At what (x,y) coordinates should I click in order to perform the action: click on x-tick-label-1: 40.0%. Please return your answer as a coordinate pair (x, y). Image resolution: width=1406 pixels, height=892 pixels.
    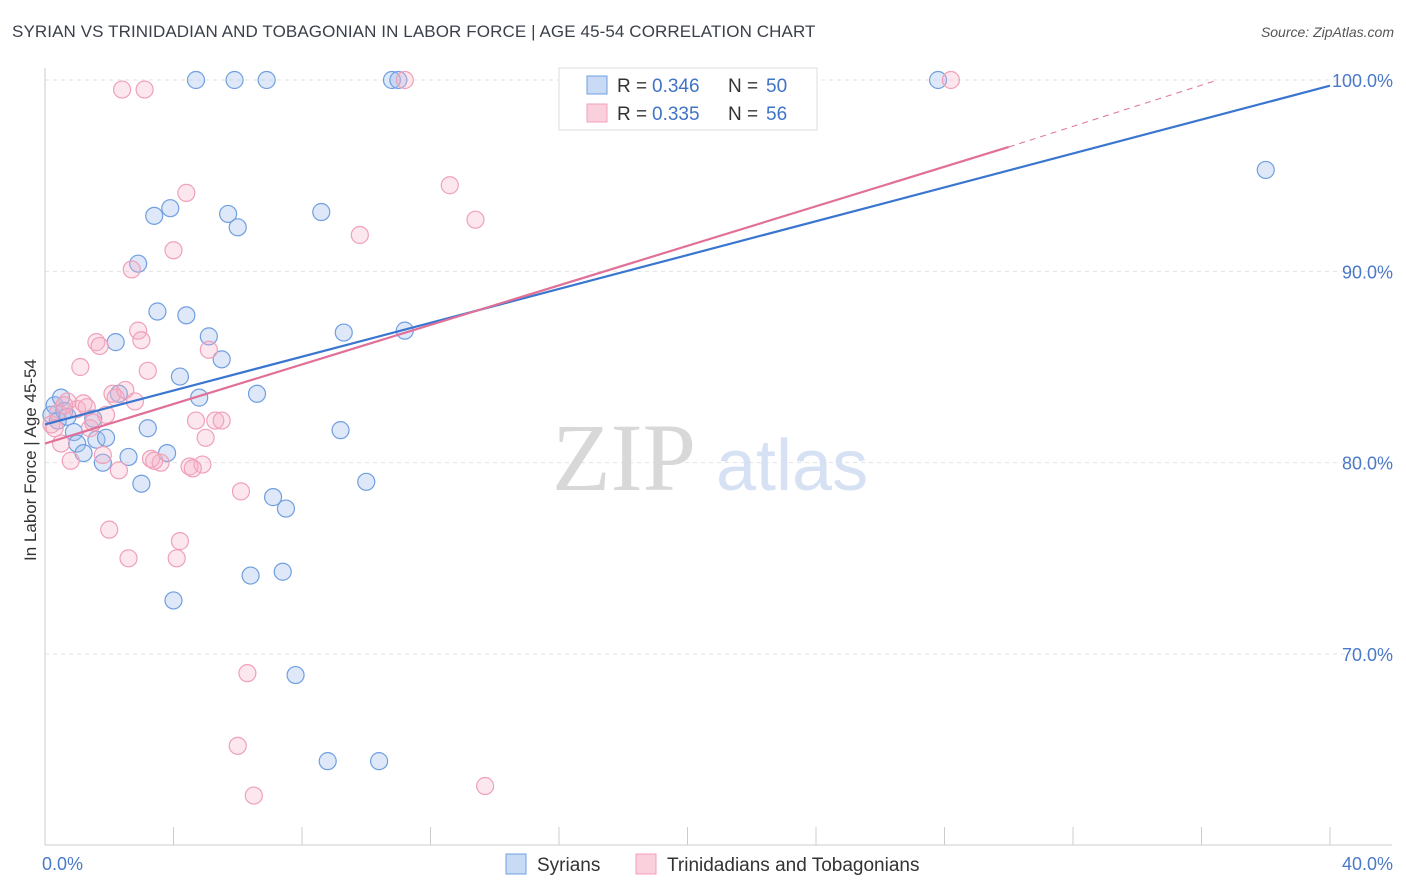
    Looking at the image, I should click on (1367, 864).